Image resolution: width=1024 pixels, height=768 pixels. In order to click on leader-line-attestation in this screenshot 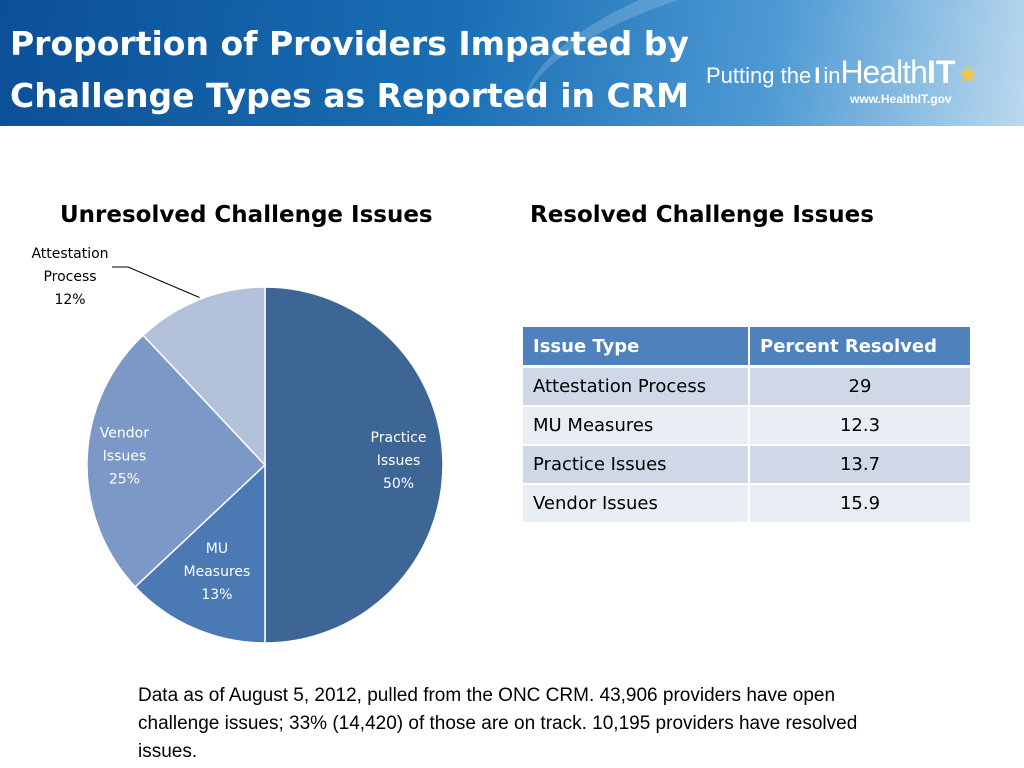, I will do `click(156, 282)`.